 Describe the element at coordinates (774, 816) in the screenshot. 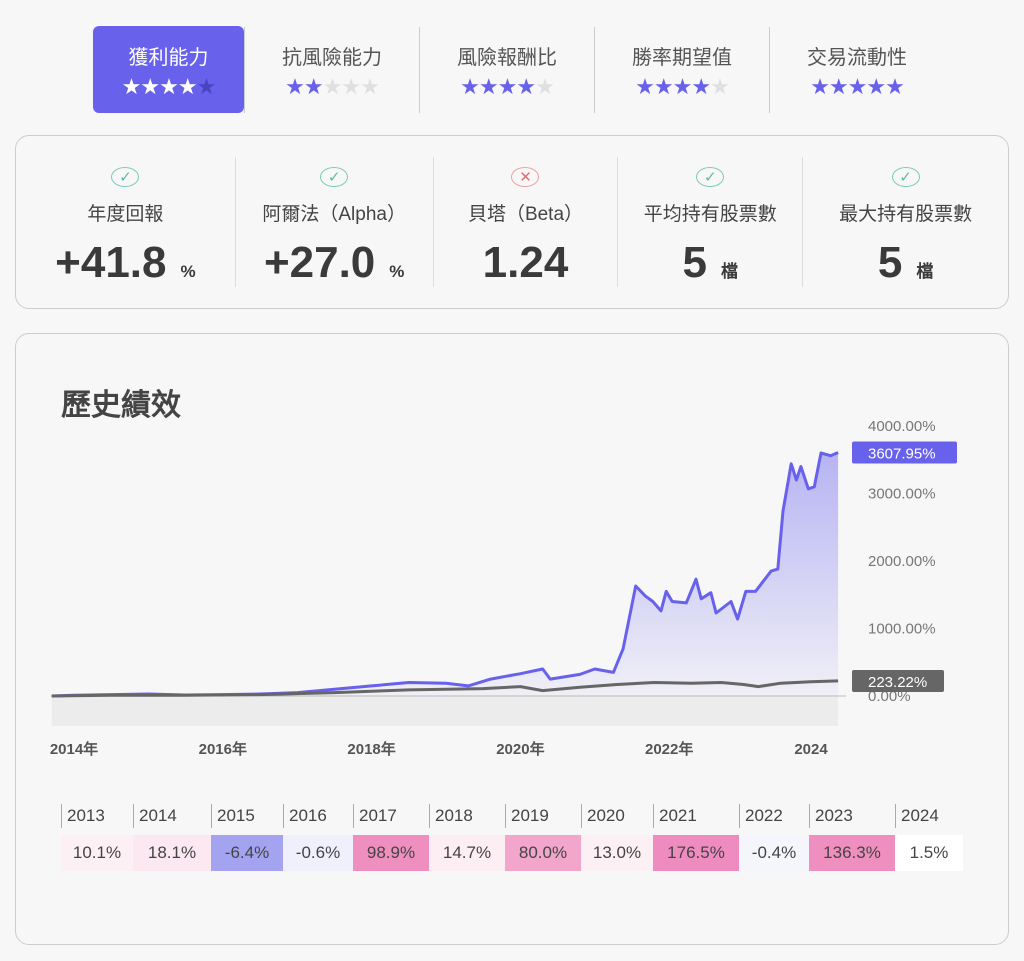

I see `year-label: 2022` at that location.